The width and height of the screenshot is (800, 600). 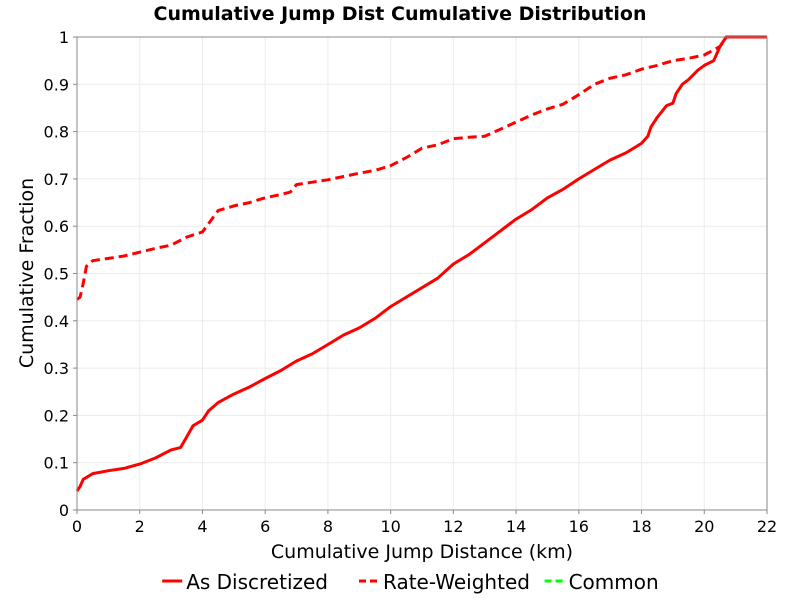 I want to click on y-tick-label: 0.3, so click(x=56, y=368).